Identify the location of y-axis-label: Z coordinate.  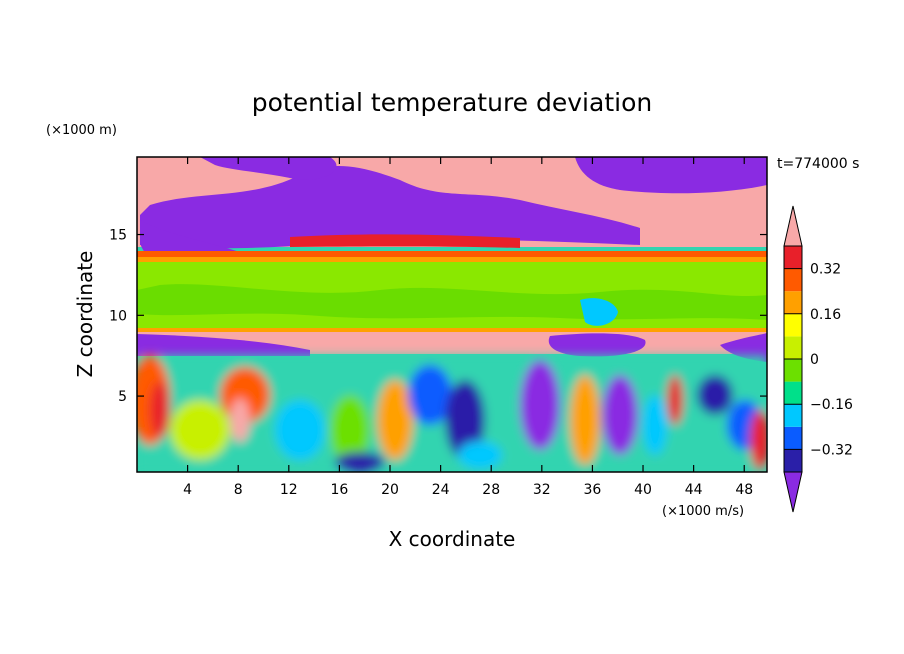
(85, 314).